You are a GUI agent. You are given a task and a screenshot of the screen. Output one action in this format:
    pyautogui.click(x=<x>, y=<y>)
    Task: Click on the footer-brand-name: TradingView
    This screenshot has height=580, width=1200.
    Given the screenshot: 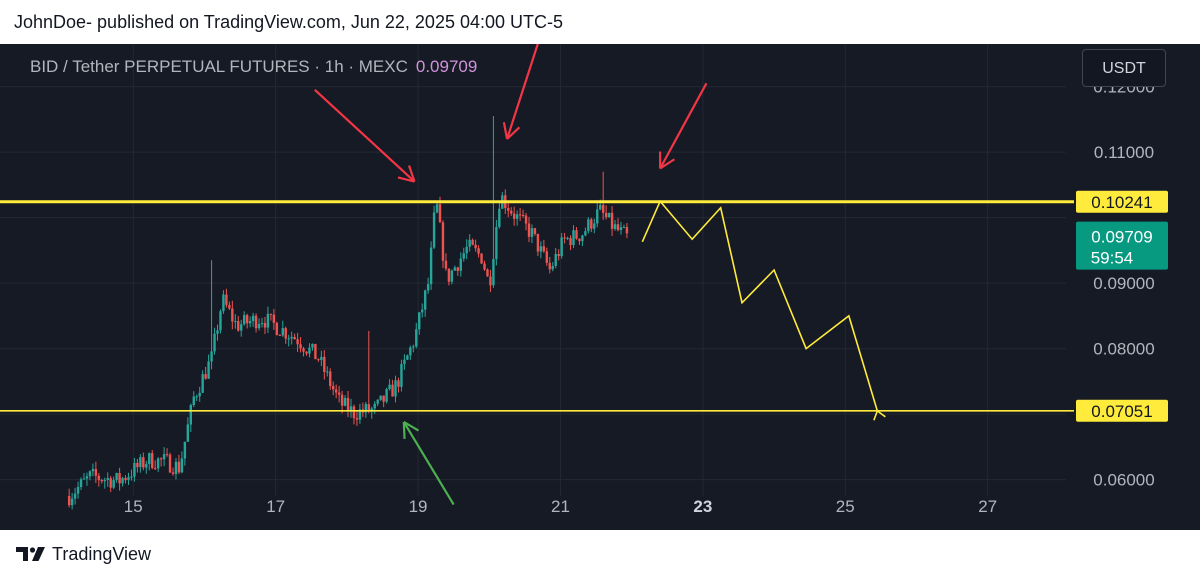 What is the action you would take?
    pyautogui.click(x=102, y=553)
    